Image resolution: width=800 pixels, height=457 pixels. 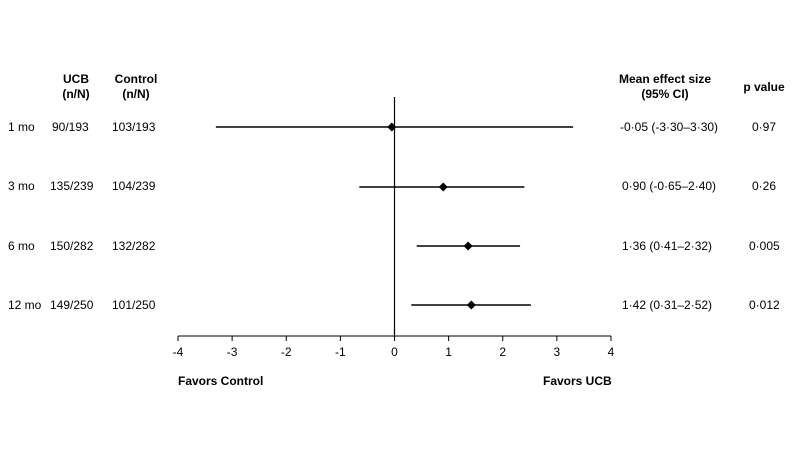 I want to click on row-ucb: 90/193, so click(x=70, y=127).